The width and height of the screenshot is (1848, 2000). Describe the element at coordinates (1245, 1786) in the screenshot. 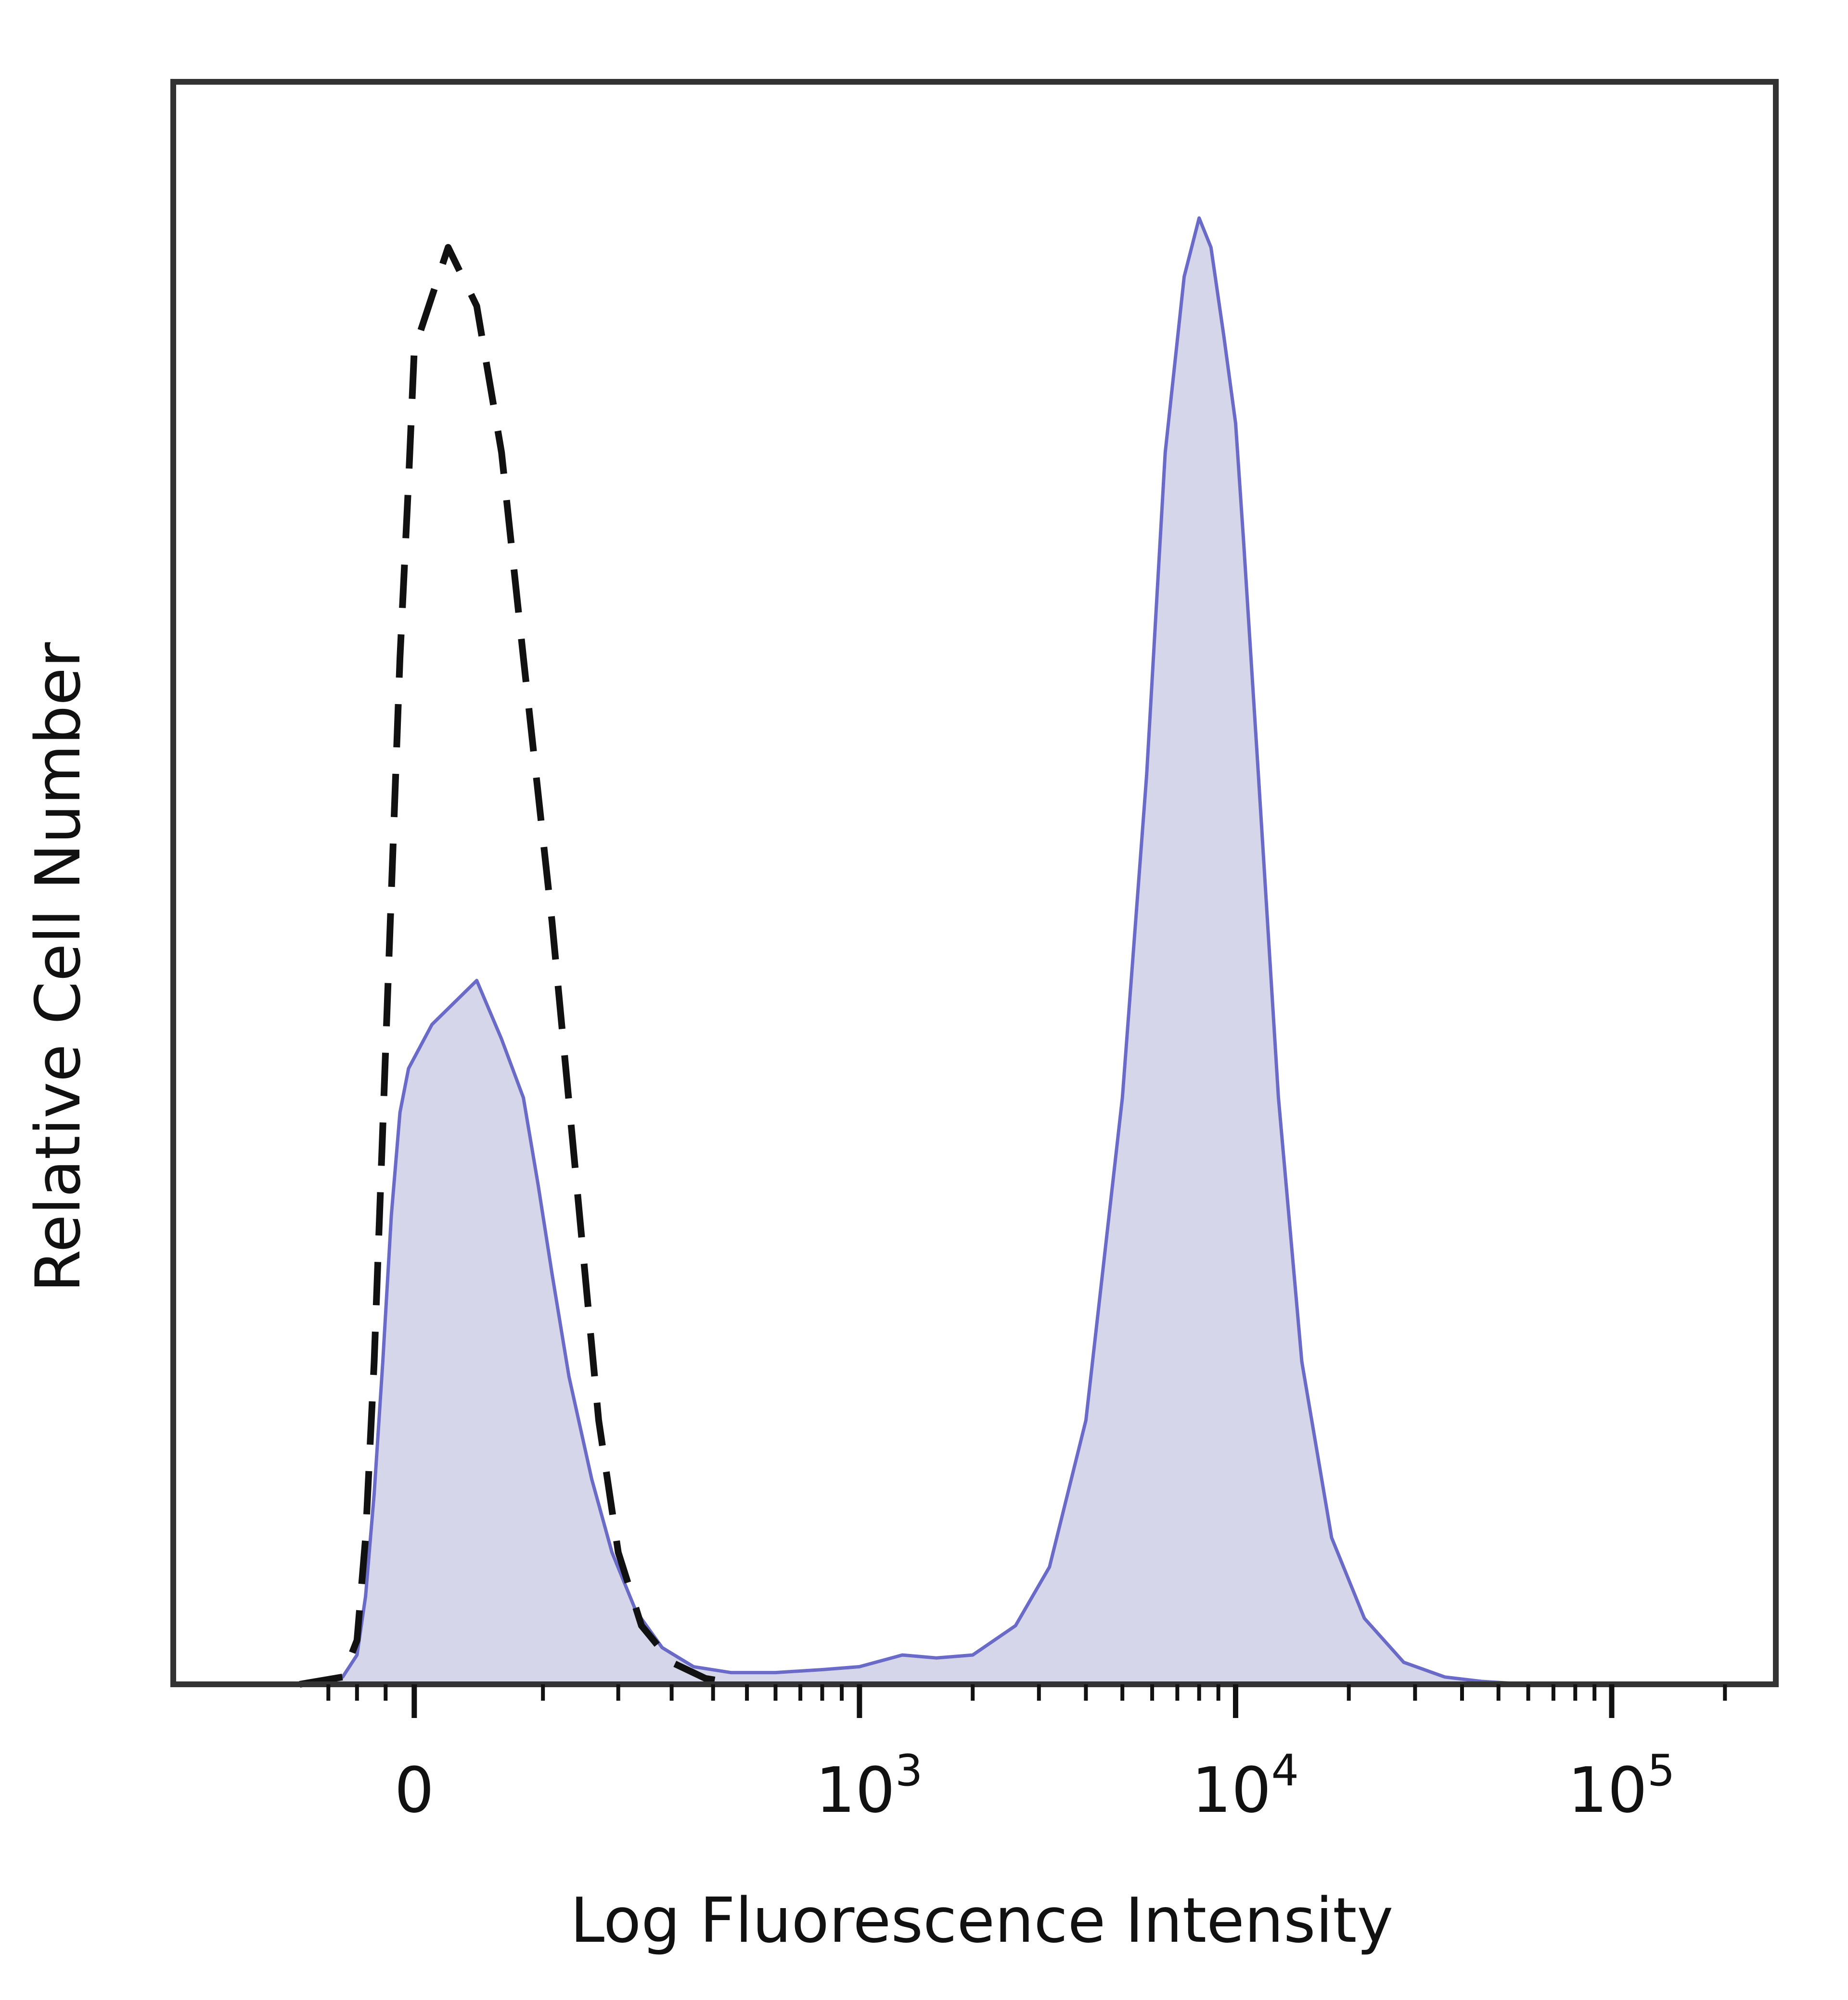

I see `x-tick-label: 10⁴` at that location.